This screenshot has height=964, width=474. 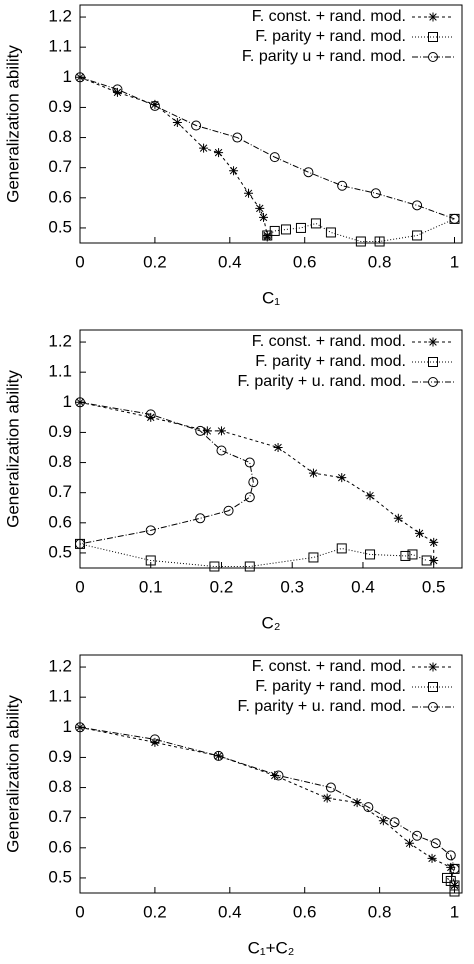 What do you see at coordinates (12, 124) in the screenshot?
I see `y-axis-label: Generalization ability` at bounding box center [12, 124].